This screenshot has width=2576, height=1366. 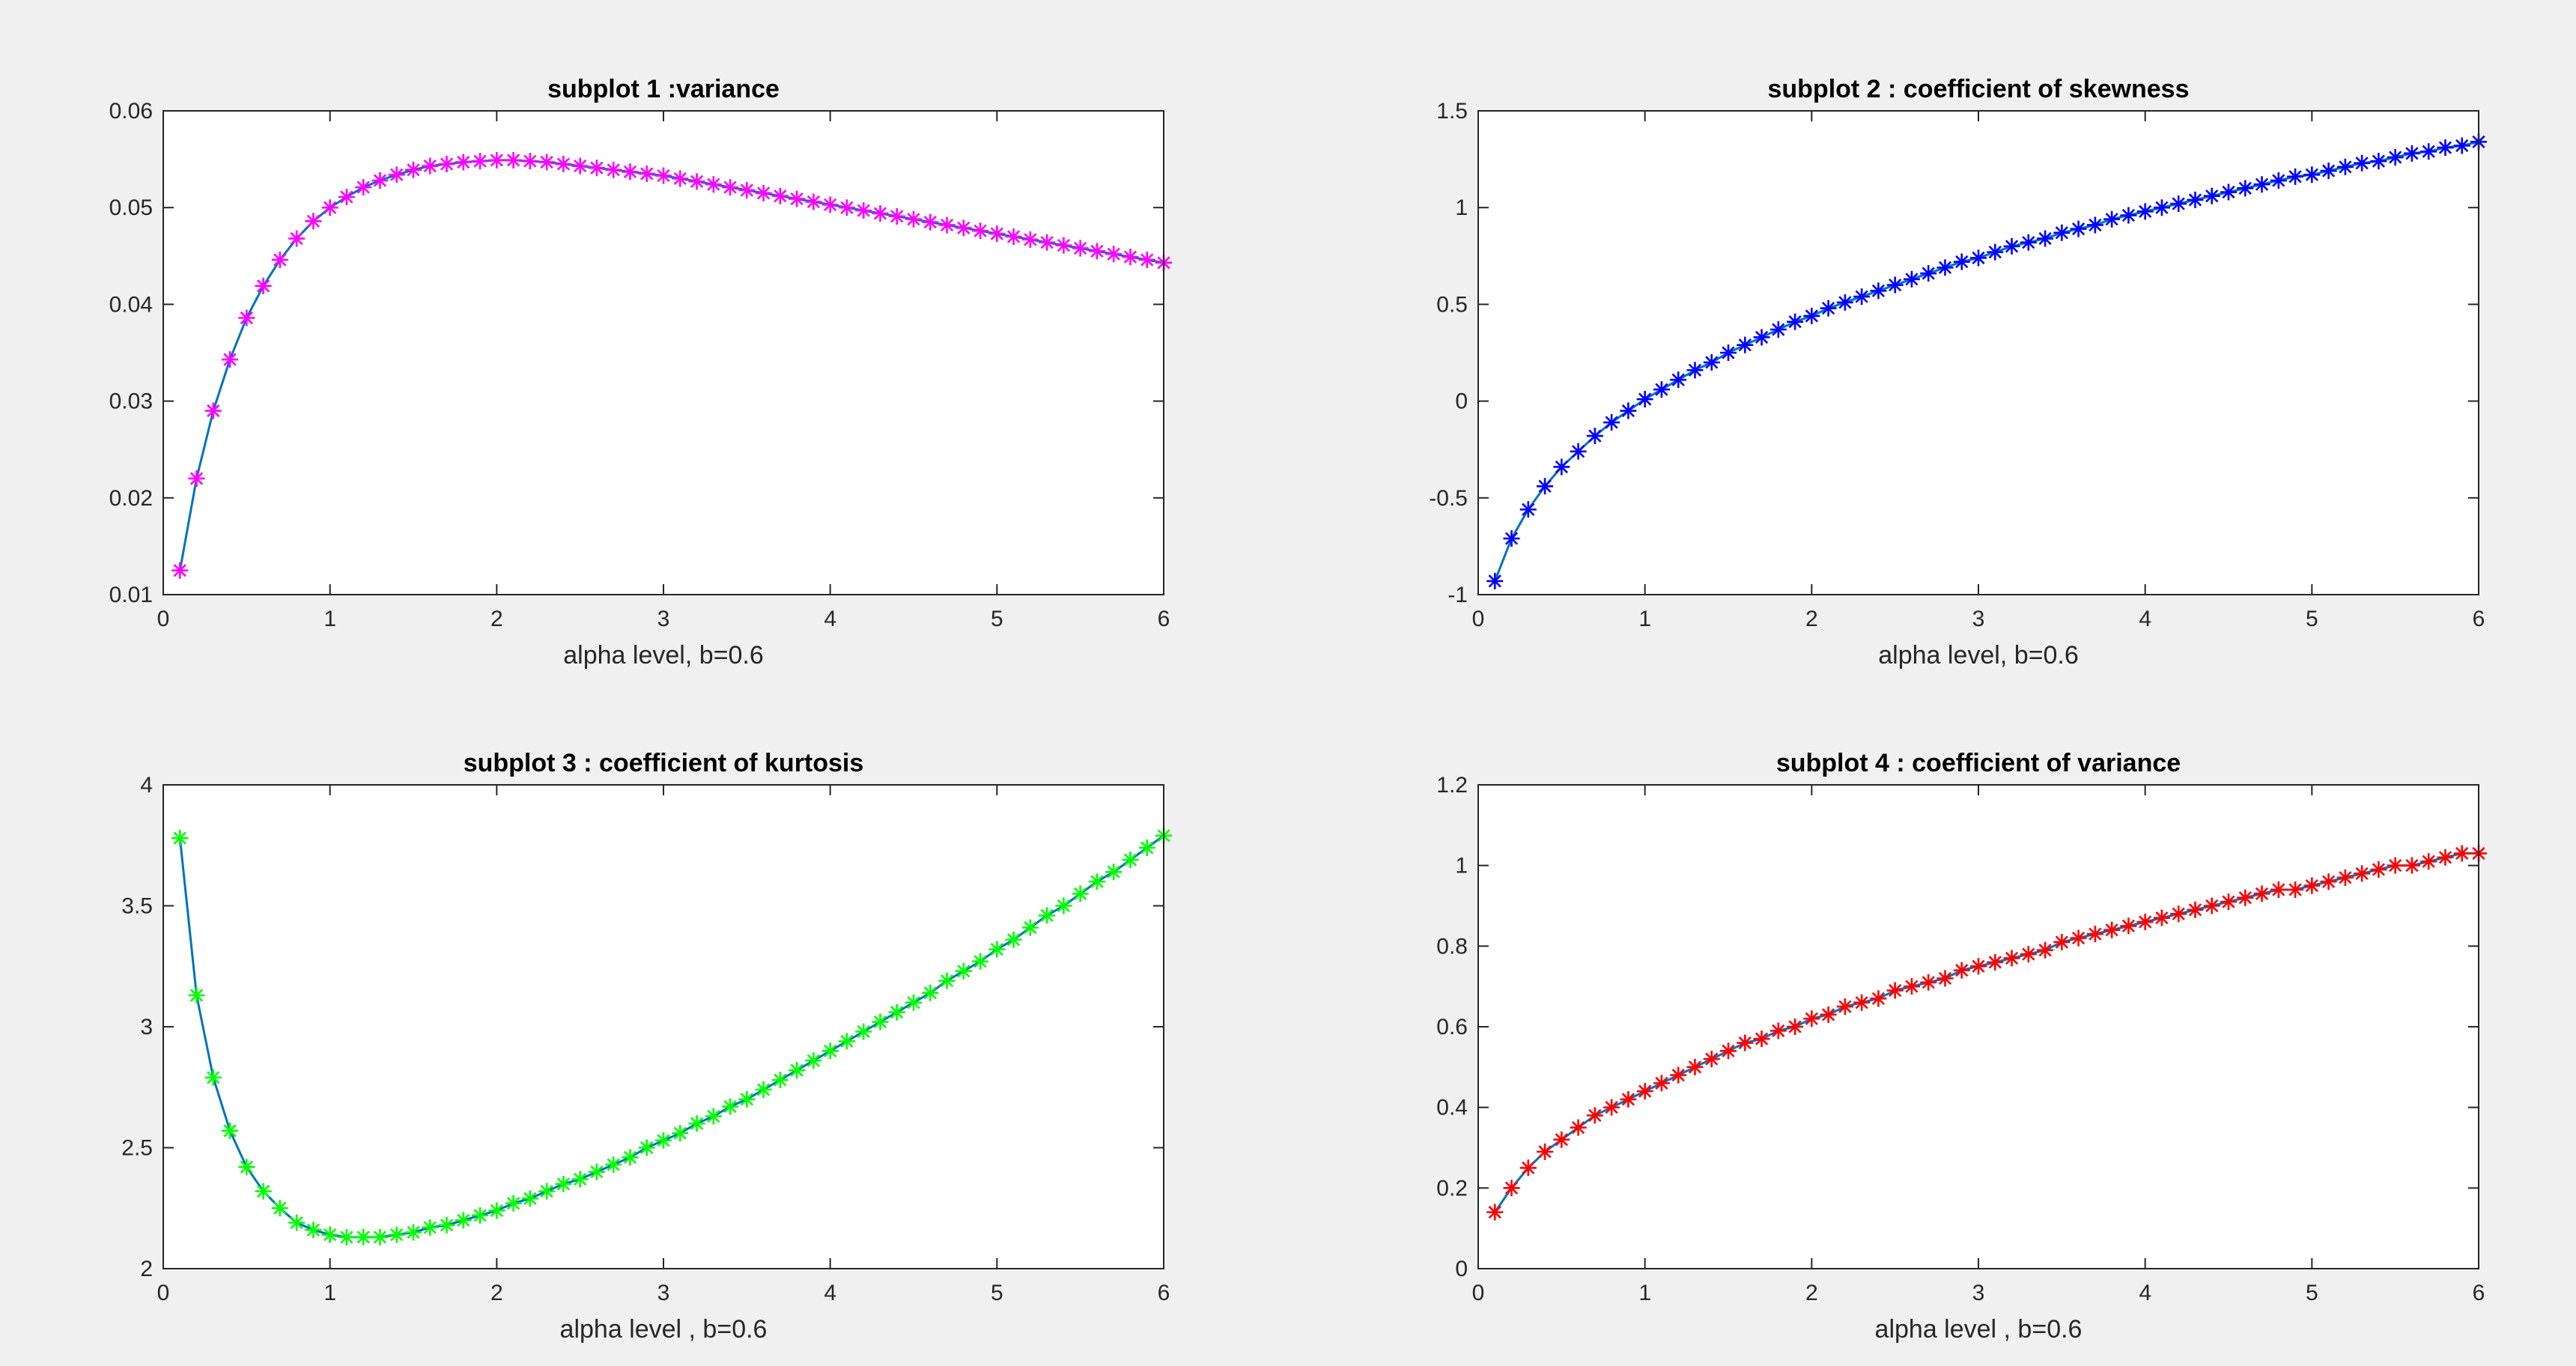 I want to click on y-tick-label: 3, so click(x=146, y=1027).